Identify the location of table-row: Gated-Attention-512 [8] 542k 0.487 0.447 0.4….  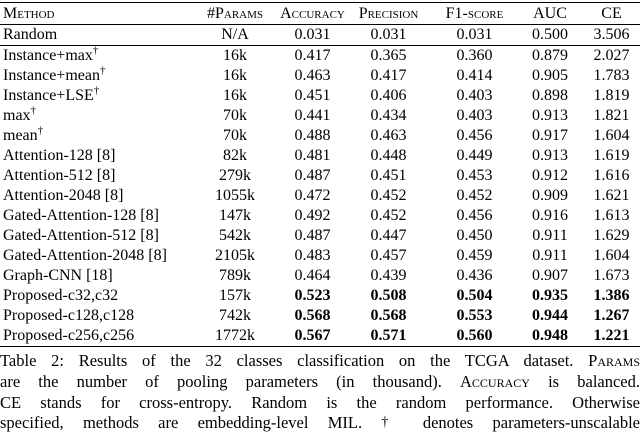
(320, 236).